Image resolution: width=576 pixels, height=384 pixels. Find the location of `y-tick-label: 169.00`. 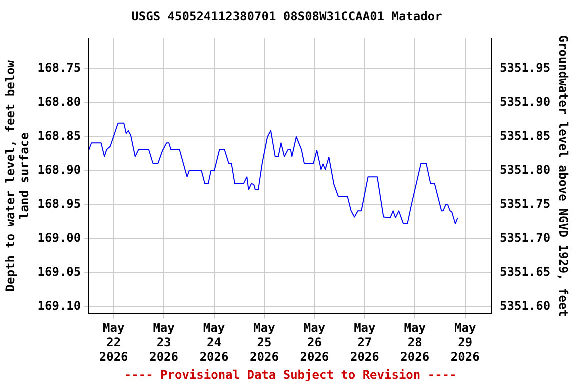

y-tick-label: 169.00 is located at coordinates (60, 238).